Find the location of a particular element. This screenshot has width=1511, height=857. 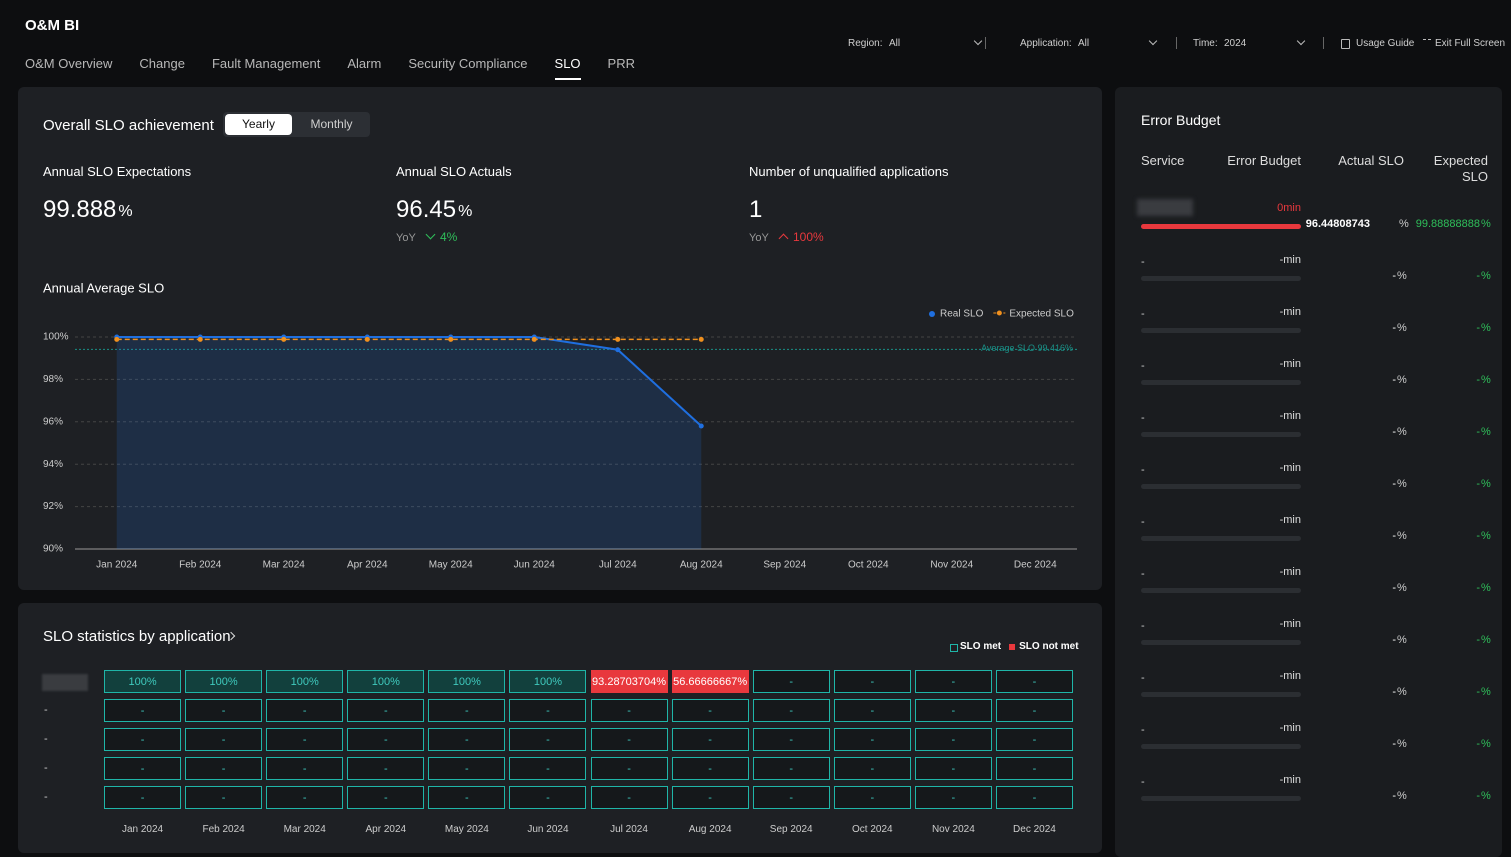

stat-label: Number of unqualified applications is located at coordinates (849, 171).